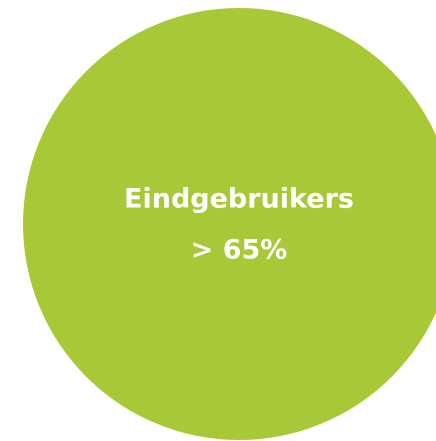 The image size is (436, 441). Describe the element at coordinates (239, 199) in the screenshot. I see `circle-label: Eindgebruikers` at that location.